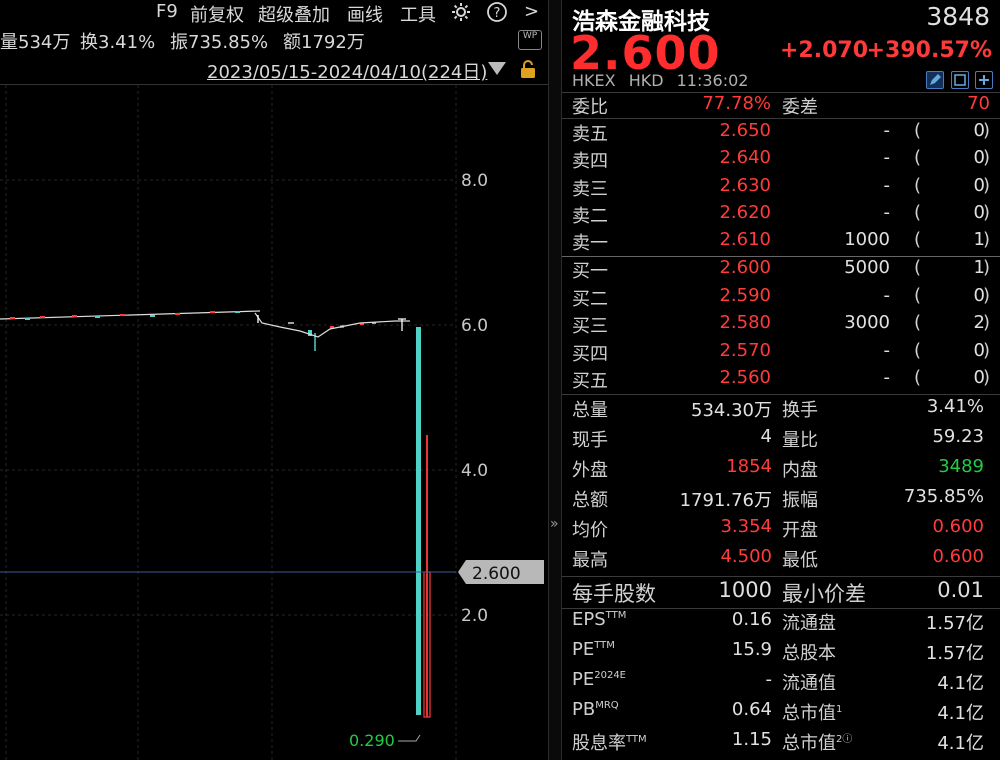 Image resolution: width=1000 pixels, height=760 pixels. I want to click on f9-button: F9, so click(167, 11).